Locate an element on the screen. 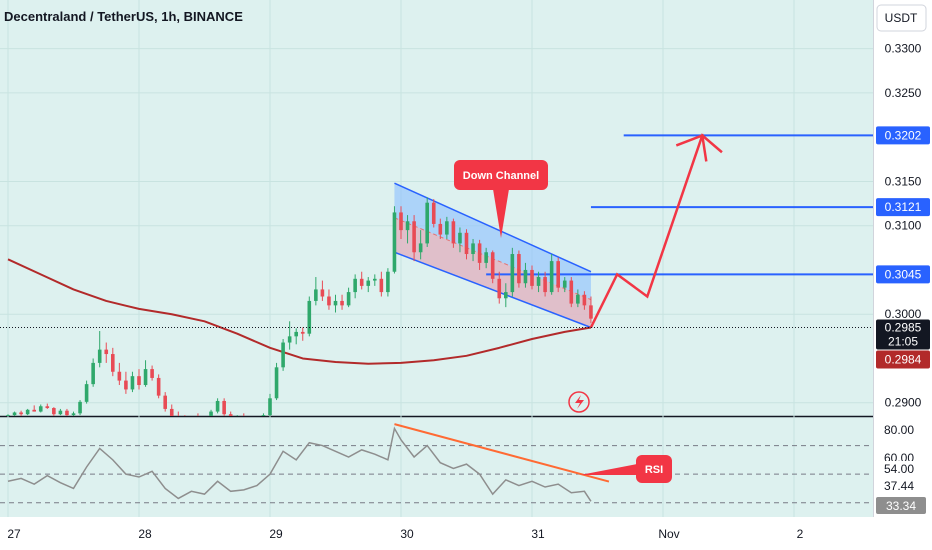 The height and width of the screenshot is (550, 932). callout-label: Down Channel is located at coordinates (501, 176).